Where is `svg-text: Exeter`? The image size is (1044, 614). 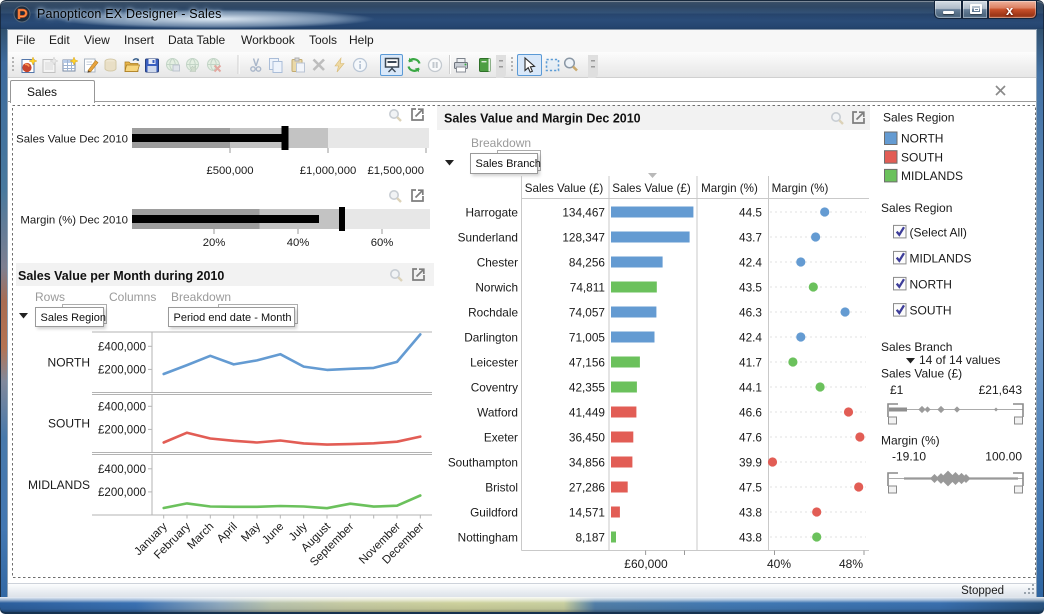 svg-text: Exeter is located at coordinates (501, 437).